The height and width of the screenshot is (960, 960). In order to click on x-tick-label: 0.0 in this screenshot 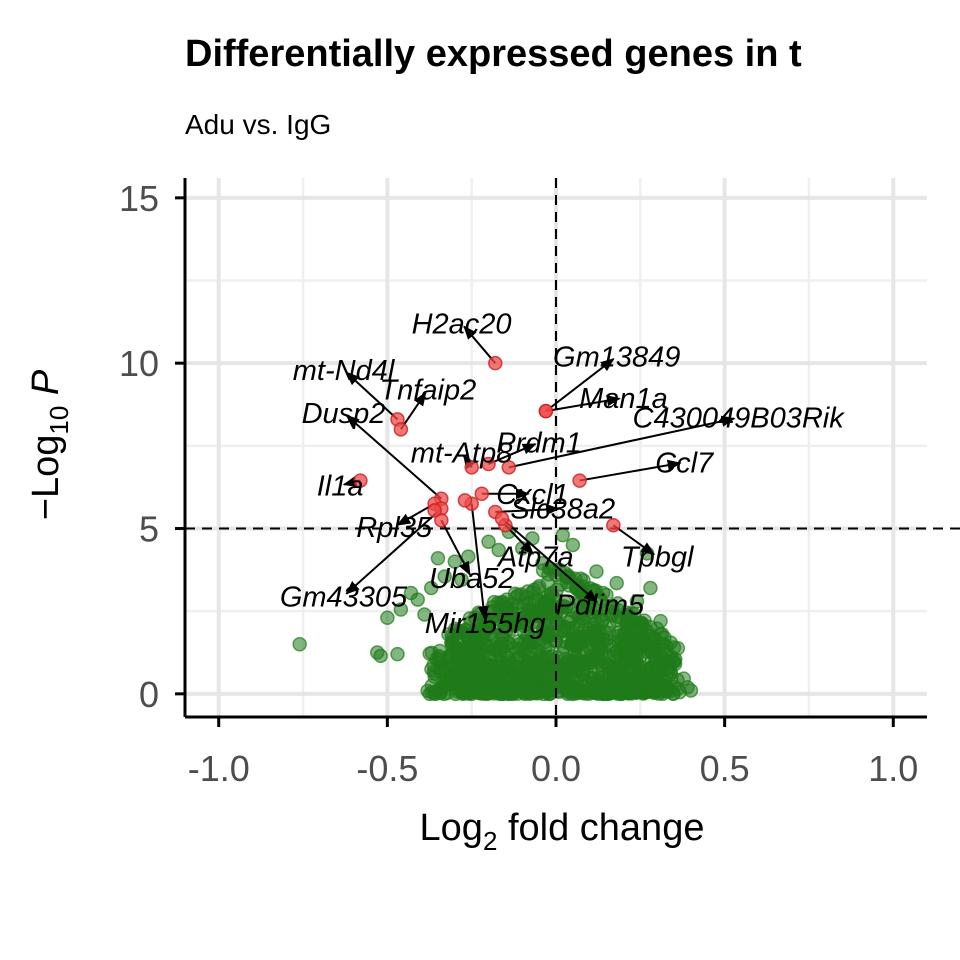, I will do `click(556, 768)`.